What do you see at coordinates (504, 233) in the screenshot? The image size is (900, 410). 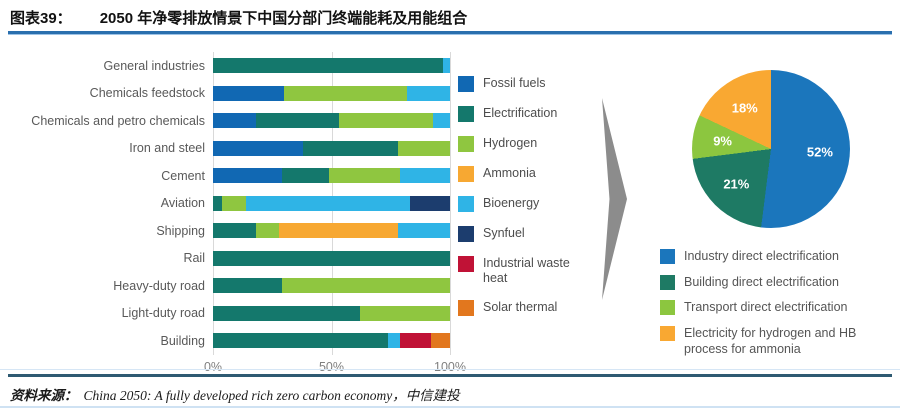 I see `legend-label: Synfuel` at bounding box center [504, 233].